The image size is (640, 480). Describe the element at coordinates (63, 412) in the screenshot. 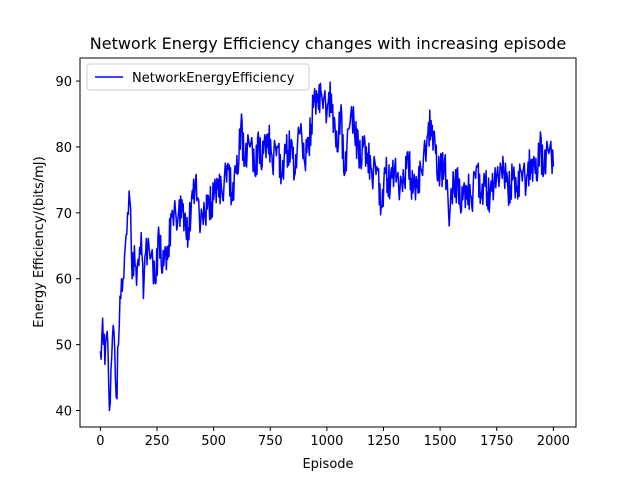

I see `y-tick-label: 40` at that location.